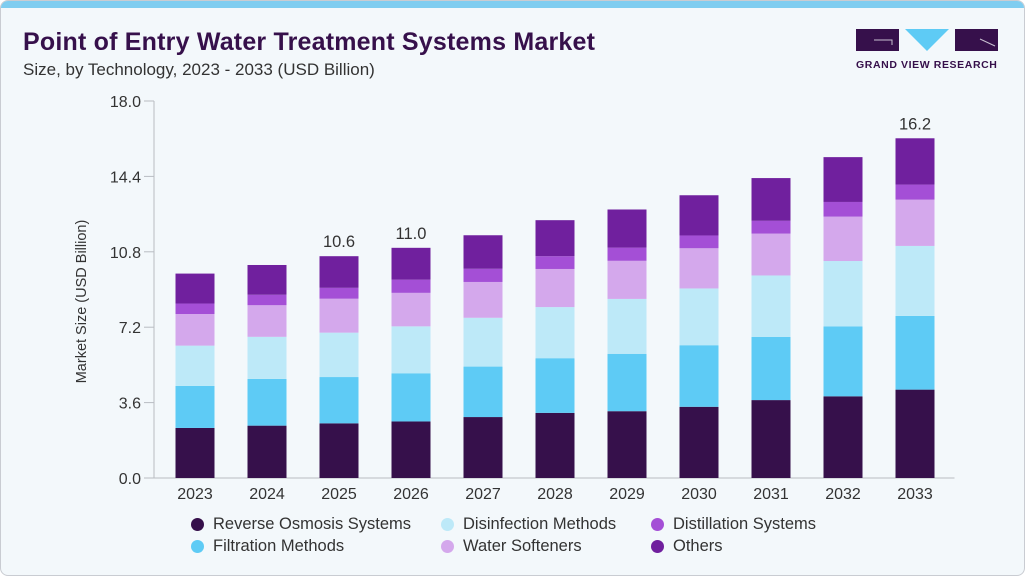  I want to click on y-axis-label: Market Size (USD Billion), so click(82, 302).